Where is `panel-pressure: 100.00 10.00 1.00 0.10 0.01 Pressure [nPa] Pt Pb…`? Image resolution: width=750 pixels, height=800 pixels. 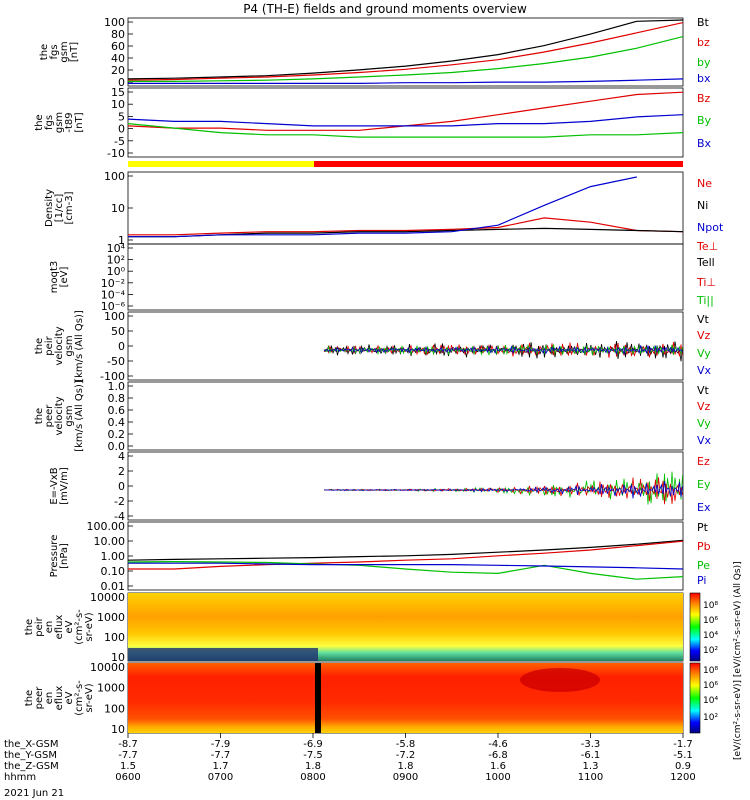
panel-pressure: 100.00 10.00 1.00 0.10 0.01 Pressure [nPa] Pt Pb… is located at coordinates (380, 556).